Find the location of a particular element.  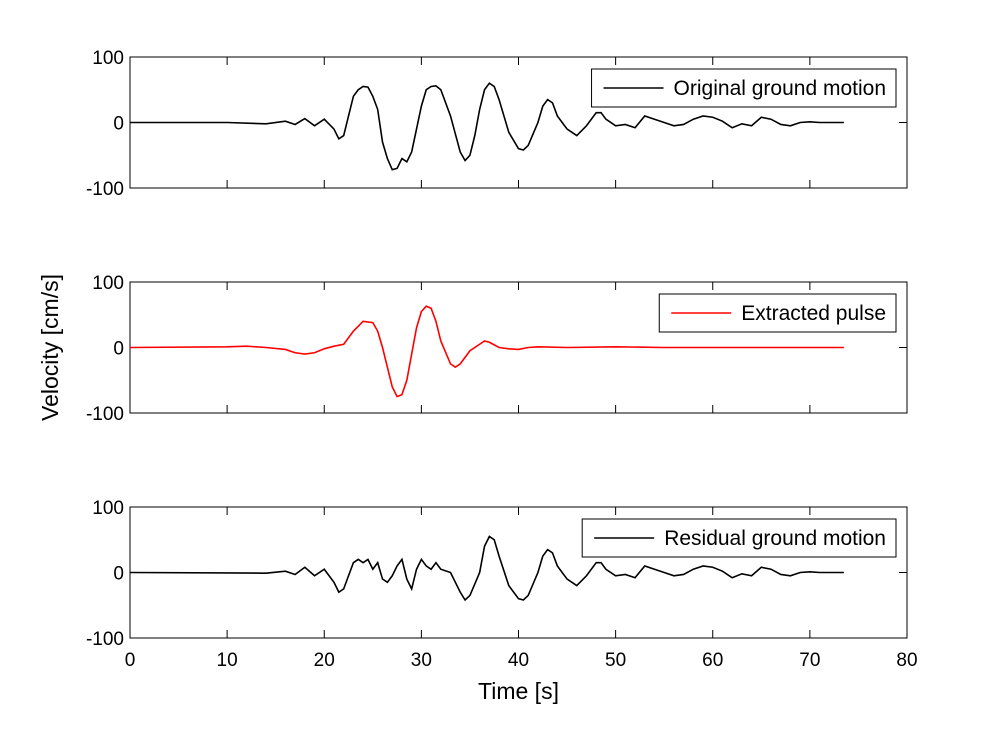

legend: Residual ground motion is located at coordinates (739, 538).